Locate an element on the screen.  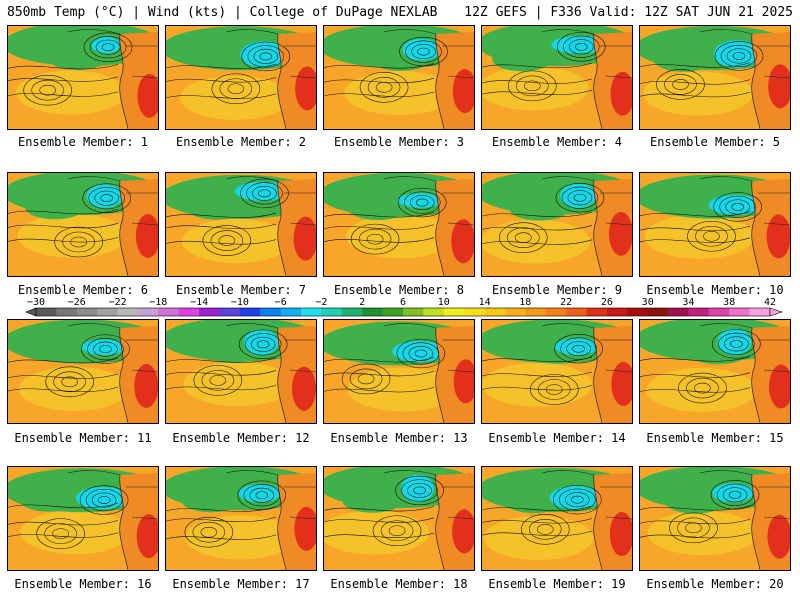
ensemble-member-caption: Ensemble Member: 16 is located at coordinates (83, 584).